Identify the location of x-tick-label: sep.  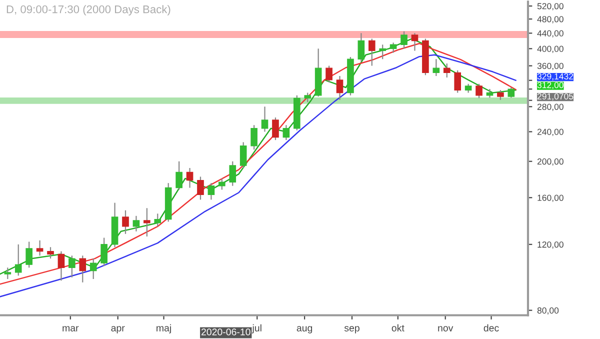
(352, 330).